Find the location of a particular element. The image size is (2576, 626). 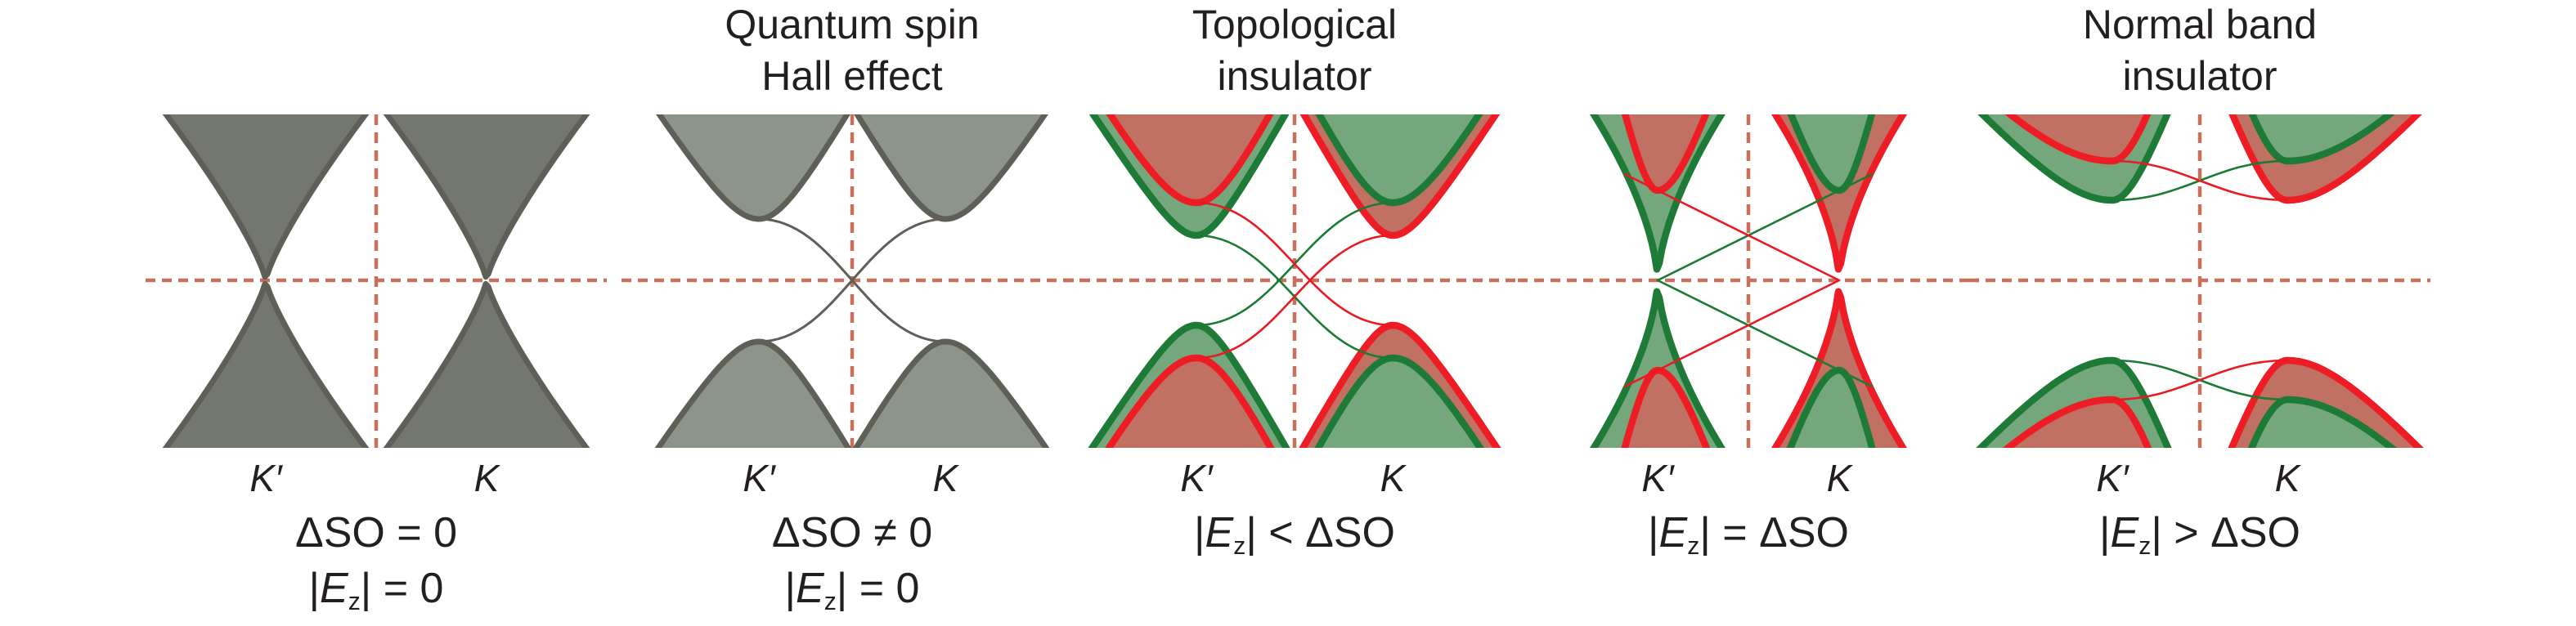

condition-text: |Ez| = ΔSO is located at coordinates (1748, 540).